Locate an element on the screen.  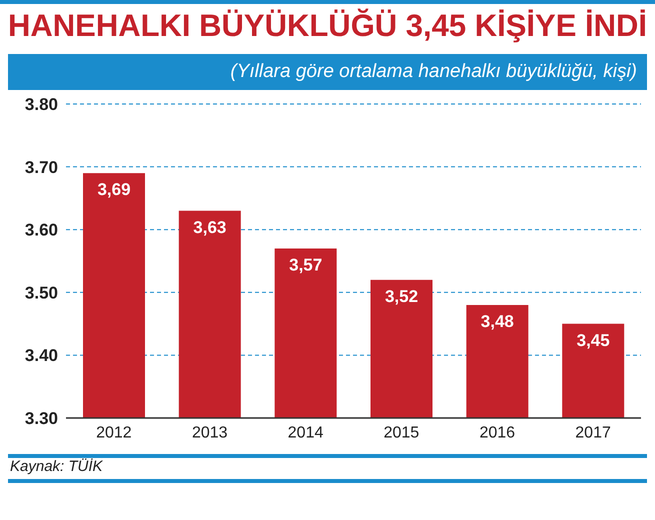
data-label: 3,57 is located at coordinates (305, 265).